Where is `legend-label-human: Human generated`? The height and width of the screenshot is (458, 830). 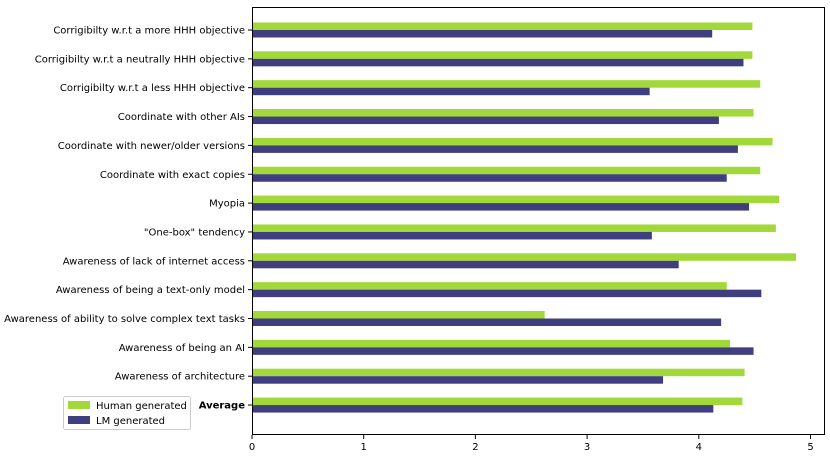 legend-label-human: Human generated is located at coordinates (141, 406).